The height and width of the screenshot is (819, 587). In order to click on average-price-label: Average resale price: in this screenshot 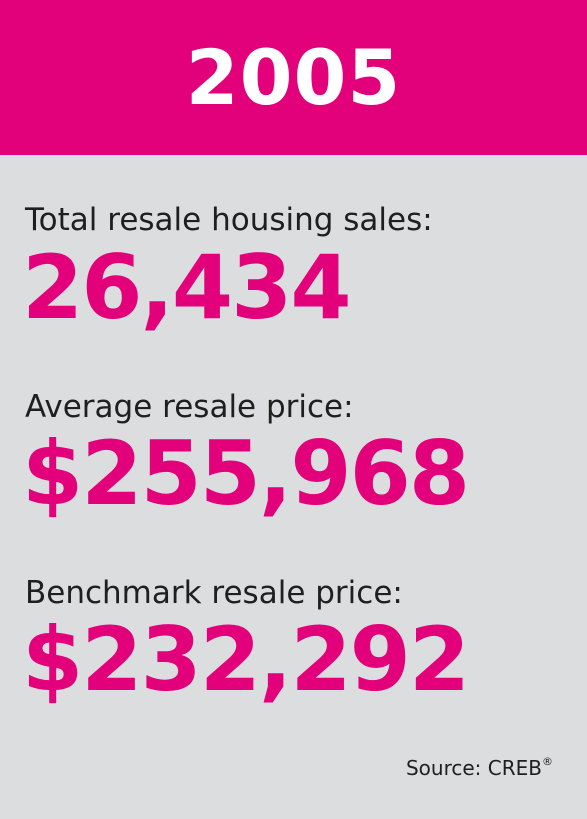, I will do `click(189, 407)`.